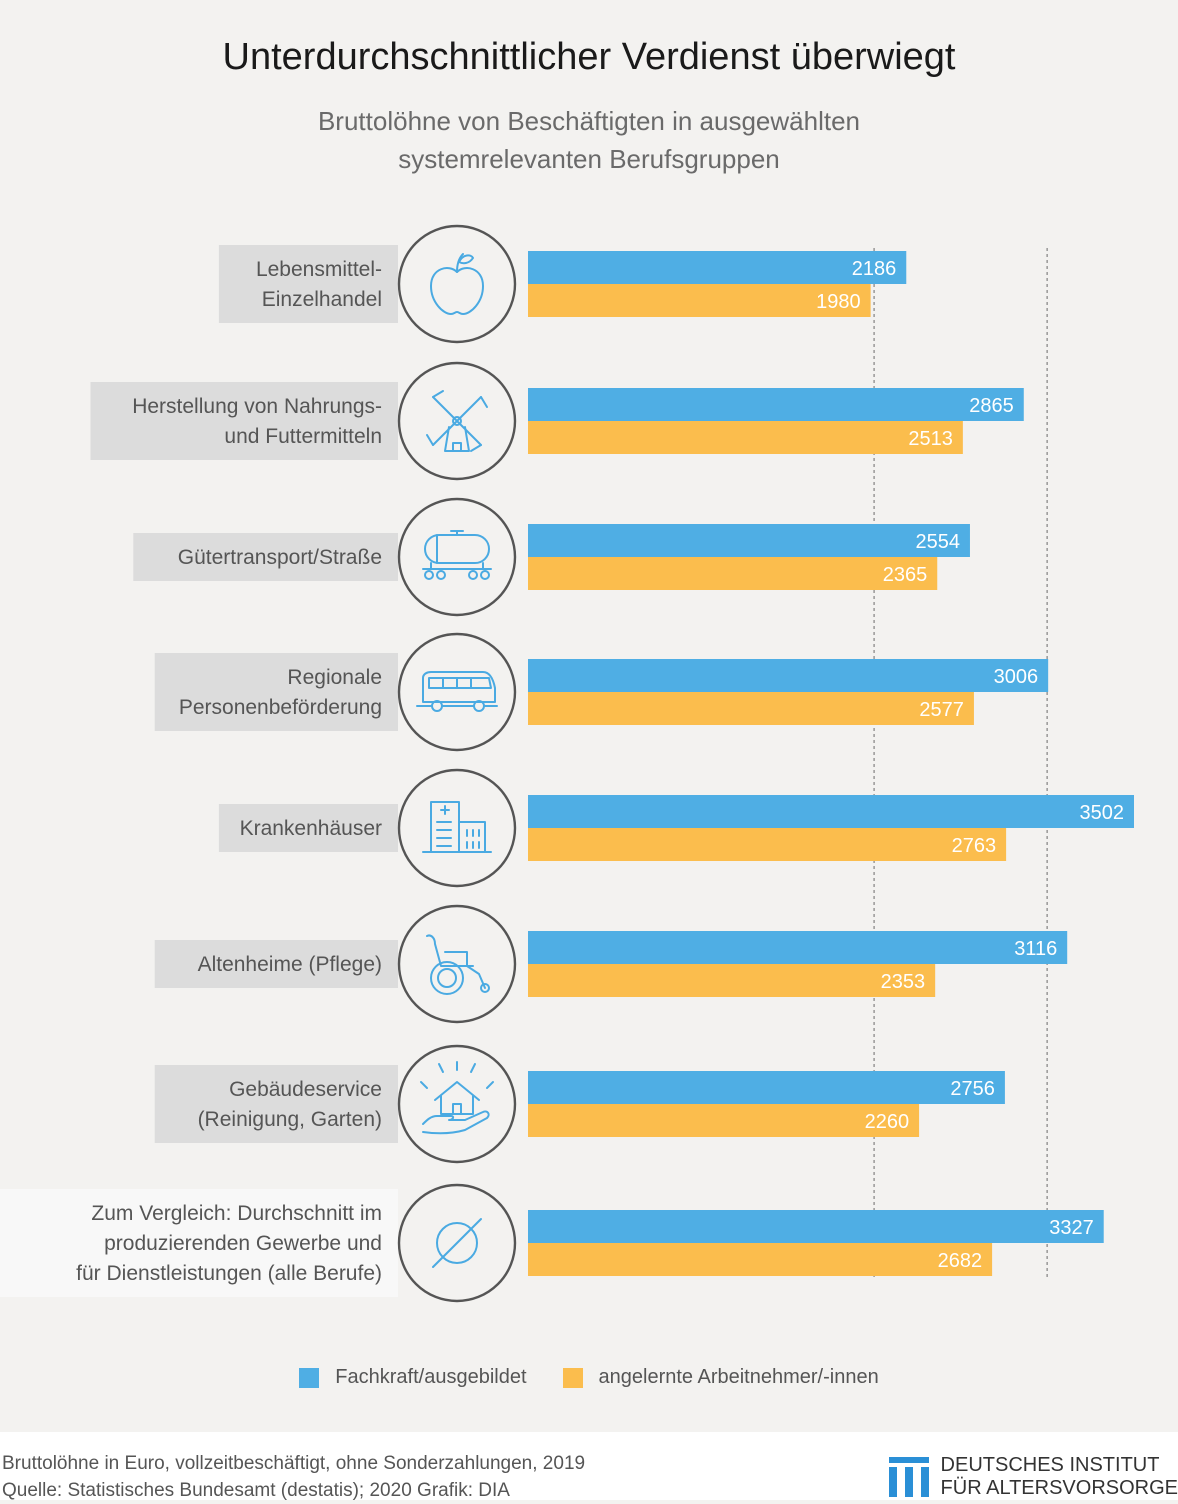 This screenshot has width=1178, height=1504. I want to click on bus-icon, so click(457, 691).